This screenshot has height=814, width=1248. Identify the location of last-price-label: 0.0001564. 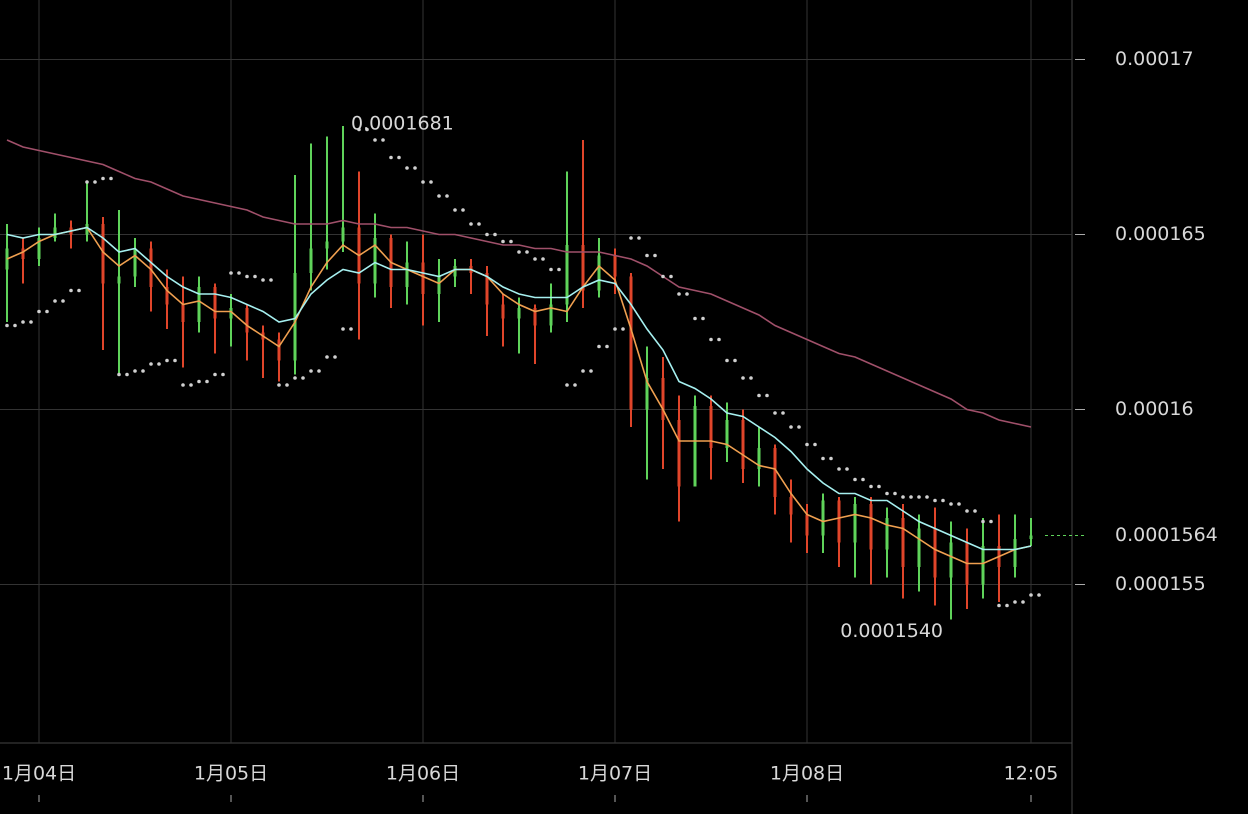
(1166, 535).